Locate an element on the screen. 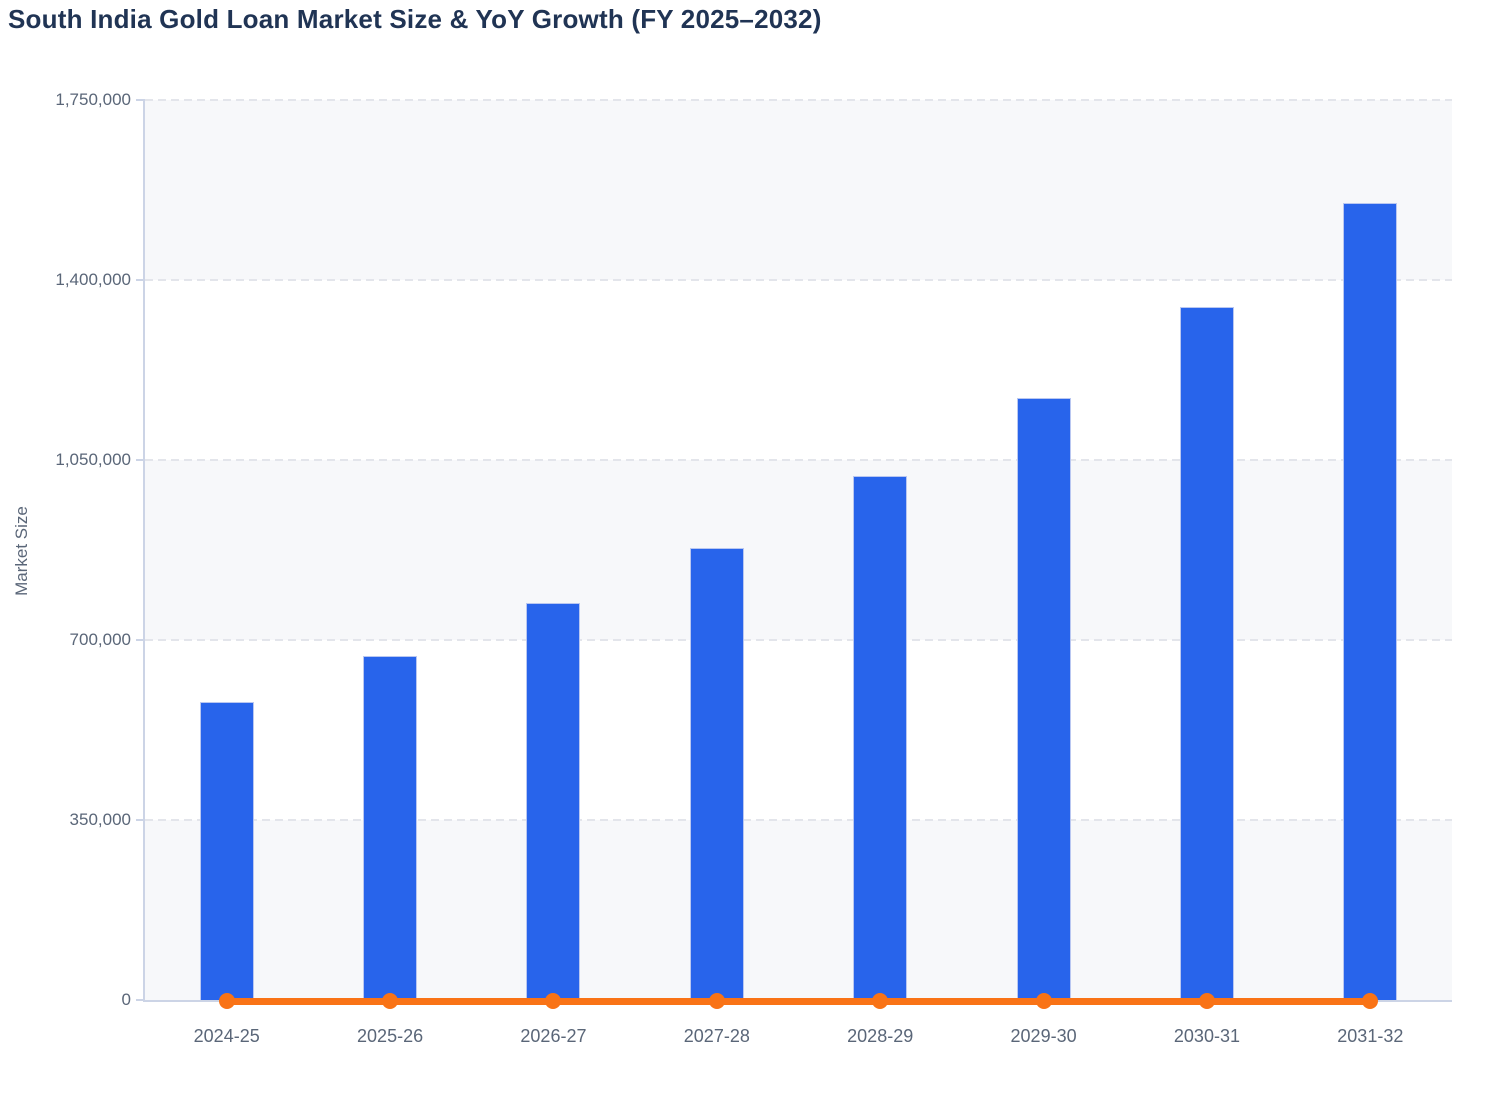 This screenshot has height=1120, width=1508. y-tick-label: 1,050,000 is located at coordinates (93, 459).